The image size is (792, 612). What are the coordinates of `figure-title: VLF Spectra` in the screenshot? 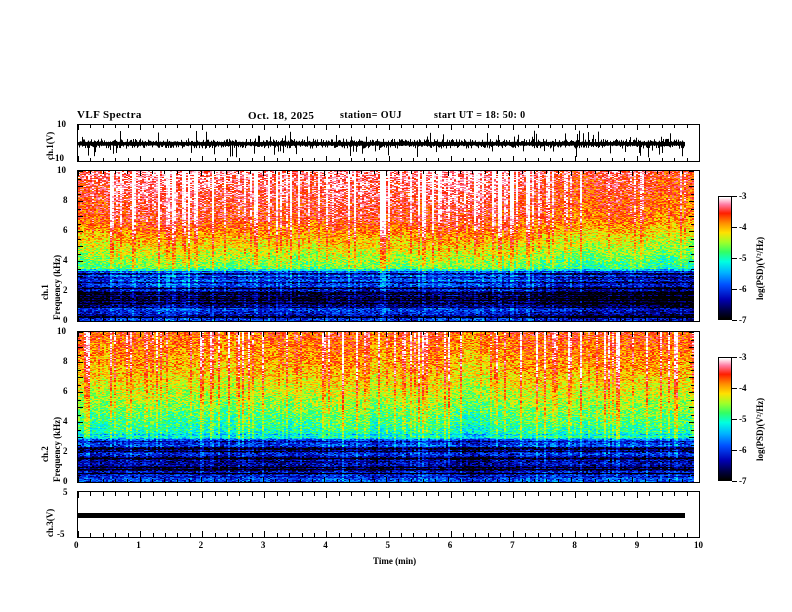 It's located at (109, 115).